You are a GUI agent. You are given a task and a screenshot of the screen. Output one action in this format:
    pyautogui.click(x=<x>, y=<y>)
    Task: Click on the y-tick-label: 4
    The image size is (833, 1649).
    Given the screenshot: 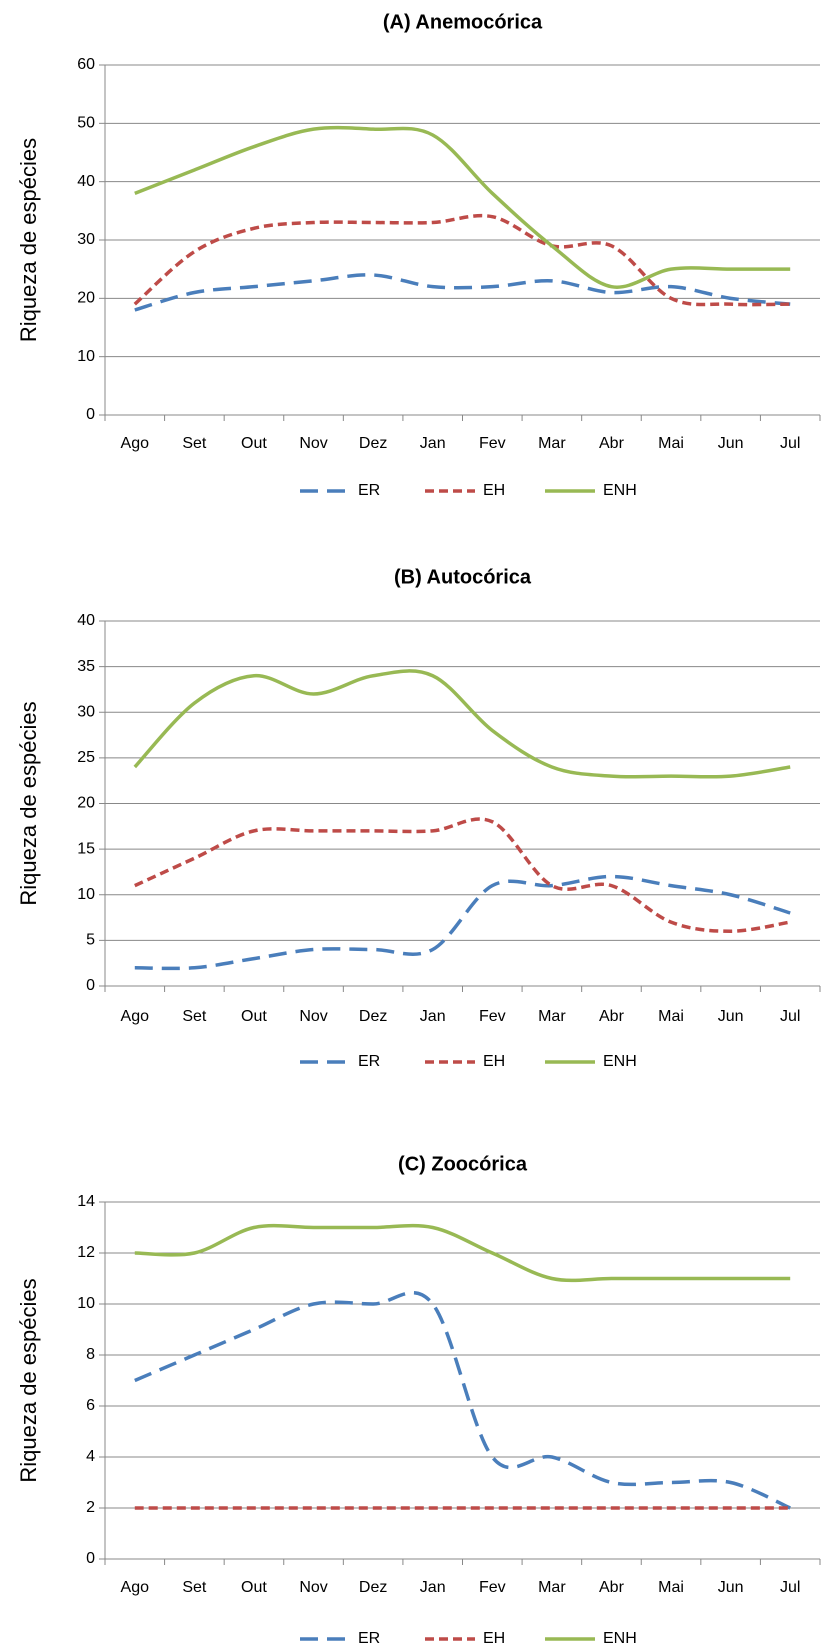 What is the action you would take?
    pyautogui.click(x=90, y=1456)
    